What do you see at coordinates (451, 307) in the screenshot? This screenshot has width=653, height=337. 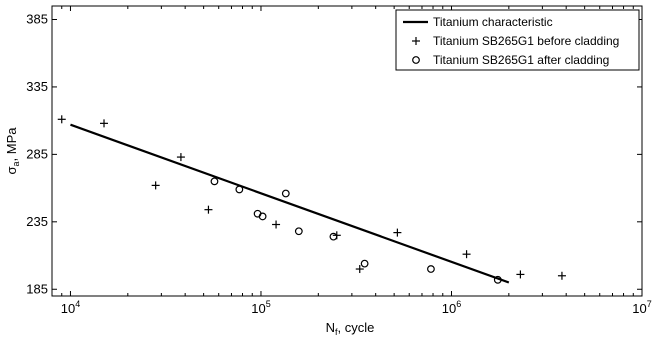 I see `x-tick-label: 10⁶` at bounding box center [451, 307].